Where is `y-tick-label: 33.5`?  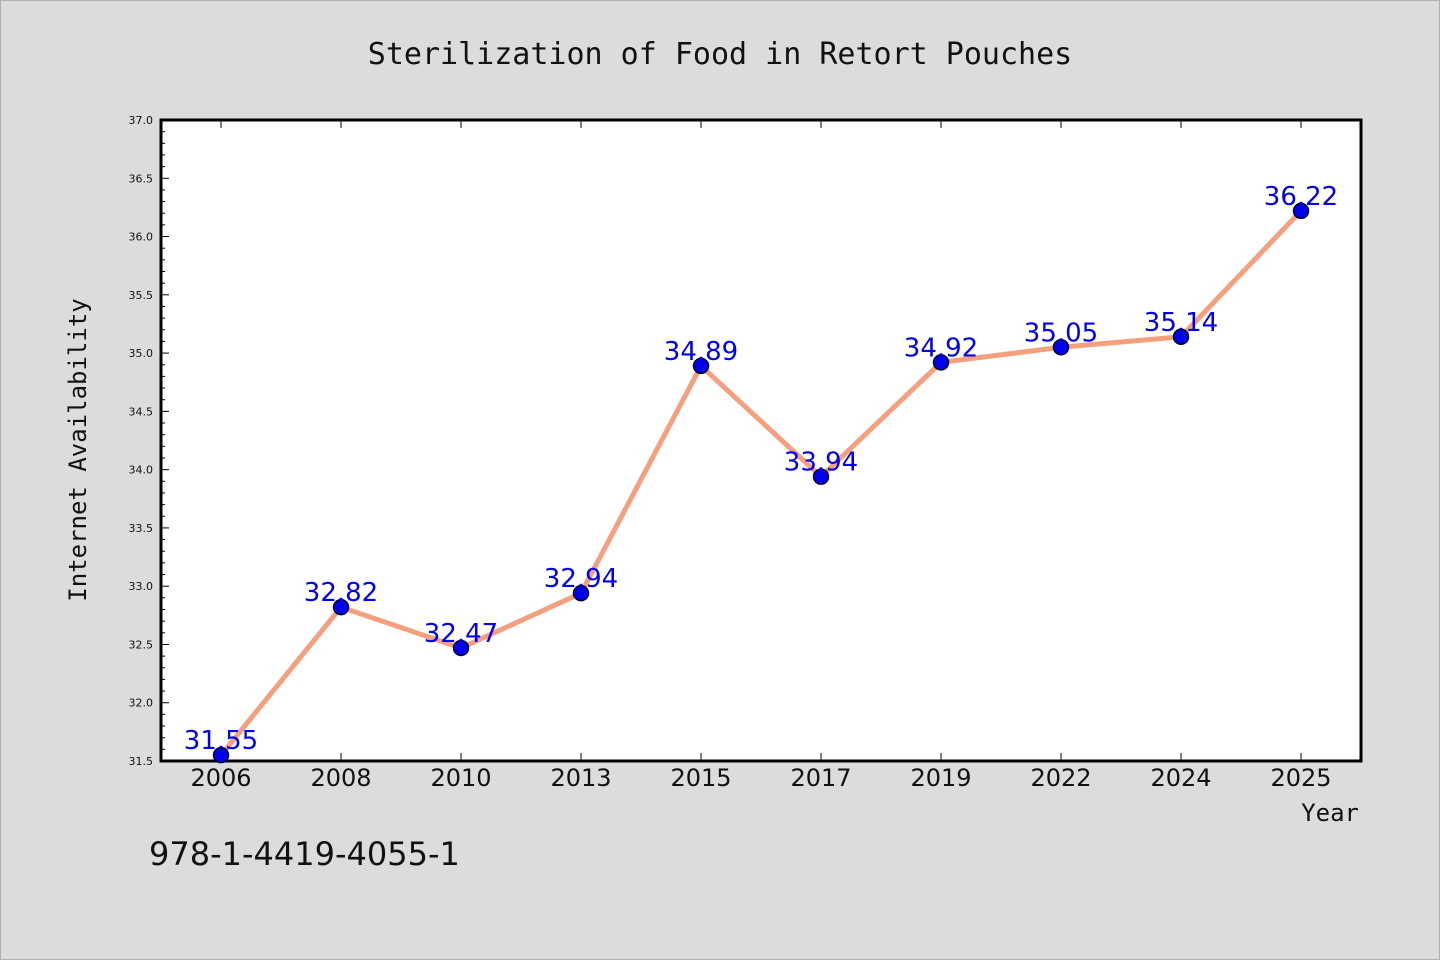
y-tick-label: 33.5 is located at coordinates (141, 528).